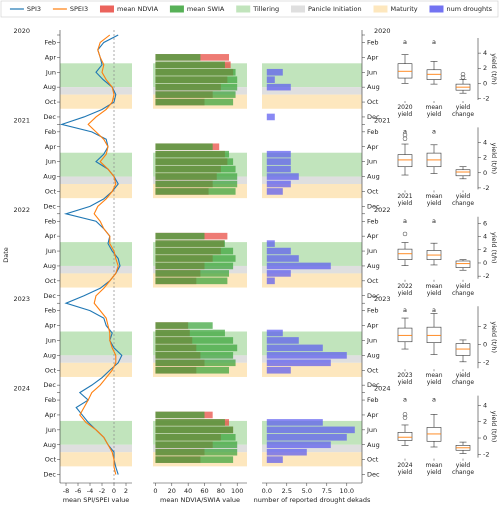  What do you see at coordinates (21, 210) in the screenshot?
I see `y-tick-label: 2022` at bounding box center [21, 210].